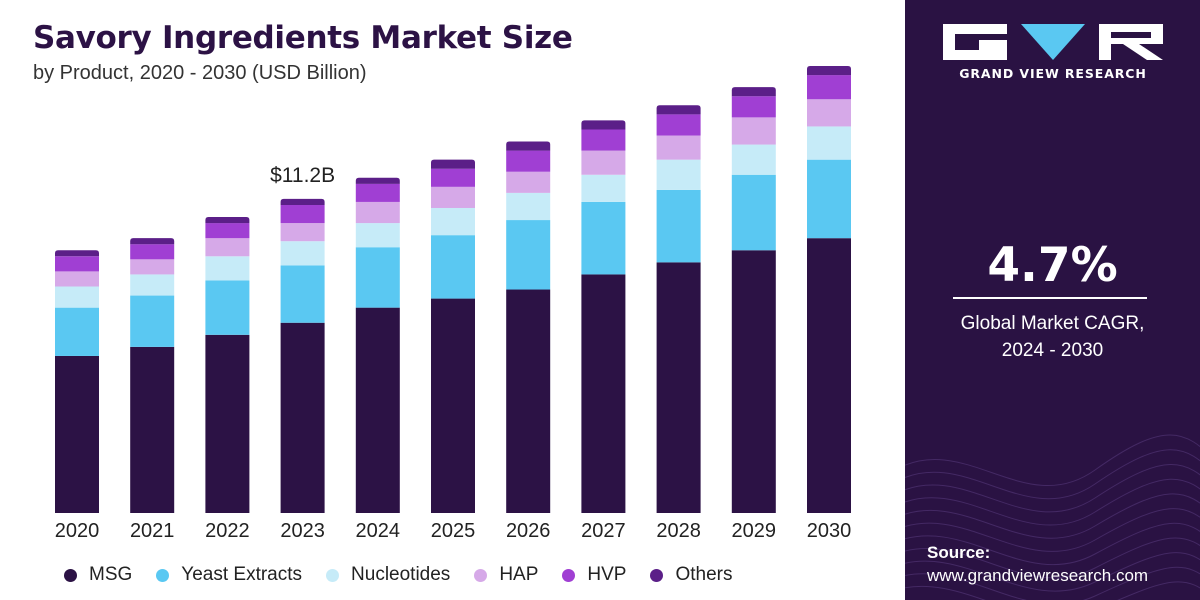 The image size is (1200, 600). What do you see at coordinates (1052, 323) in the screenshot?
I see `cagr-label-line1: Global Market CAGR,` at bounding box center [1052, 323].